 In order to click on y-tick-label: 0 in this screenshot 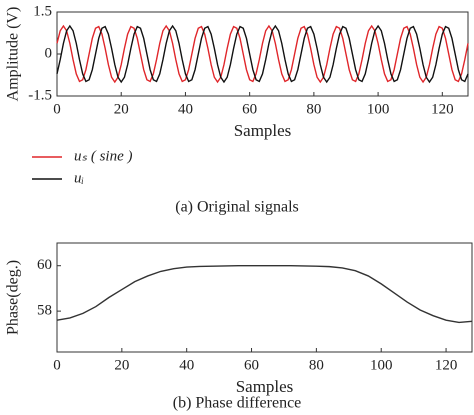, I will do `click(49, 53)`.